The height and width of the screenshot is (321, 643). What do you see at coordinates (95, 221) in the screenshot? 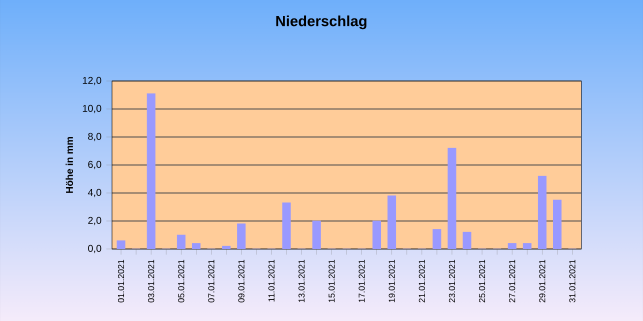
I see `y-tick-label: 2,0` at bounding box center [95, 221].